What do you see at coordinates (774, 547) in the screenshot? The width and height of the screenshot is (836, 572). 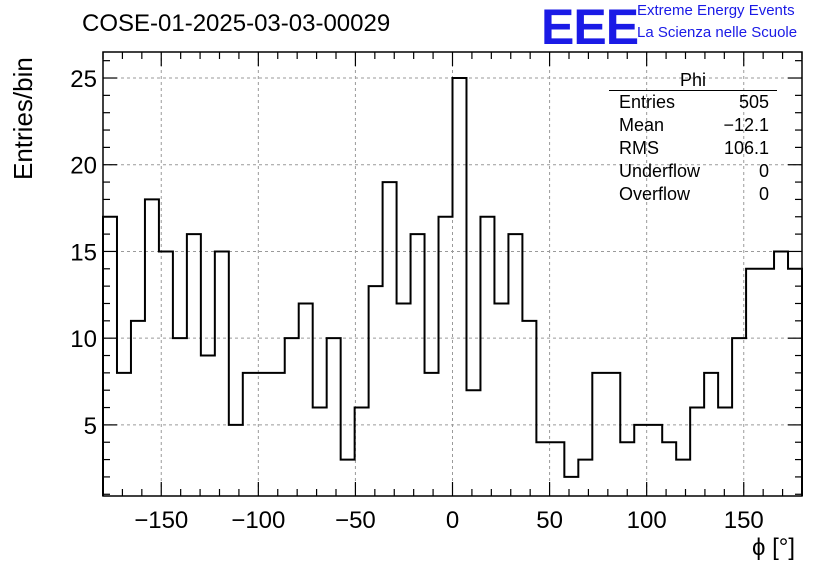 I see `x-axis-label: ϕ [°]` at bounding box center [774, 547].